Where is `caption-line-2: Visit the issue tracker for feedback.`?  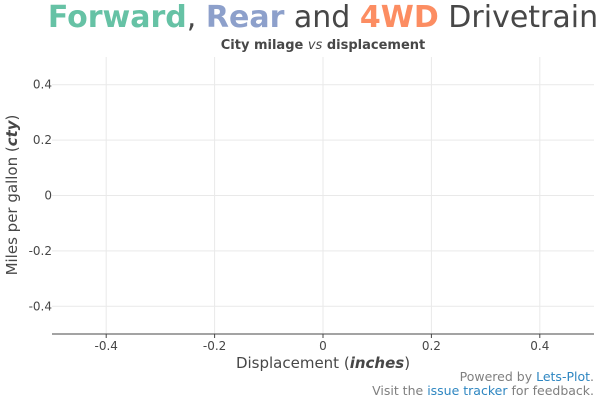
caption-line-2: Visit the issue tracker for feedback. is located at coordinates (483, 390).